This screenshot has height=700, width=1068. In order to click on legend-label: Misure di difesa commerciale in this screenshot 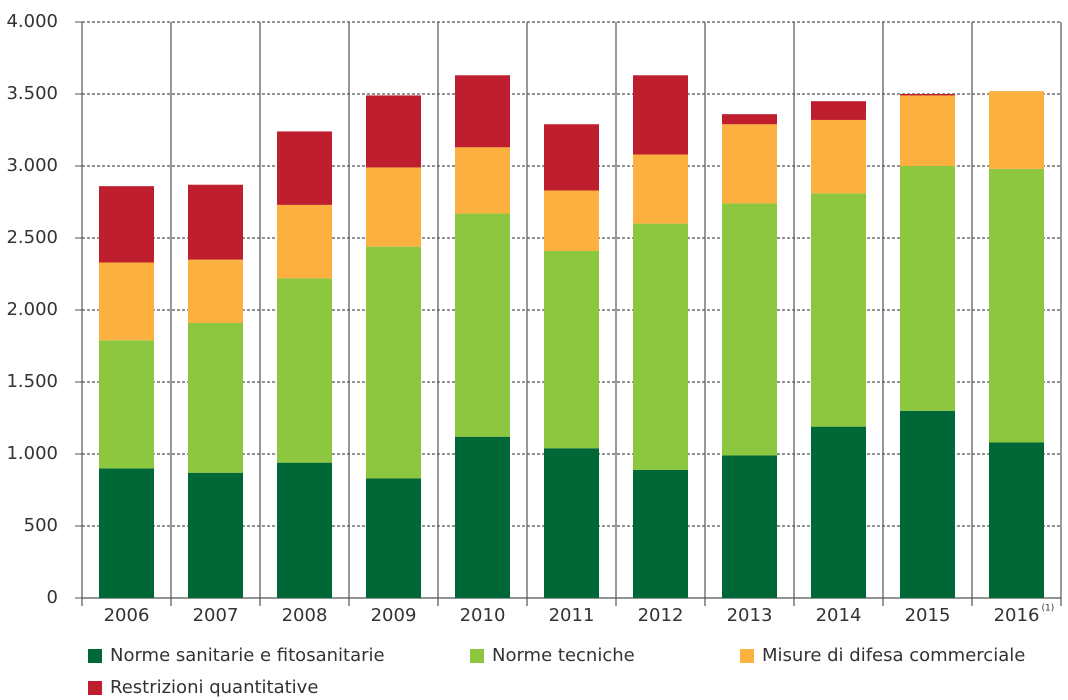, I will do `click(893, 655)`.